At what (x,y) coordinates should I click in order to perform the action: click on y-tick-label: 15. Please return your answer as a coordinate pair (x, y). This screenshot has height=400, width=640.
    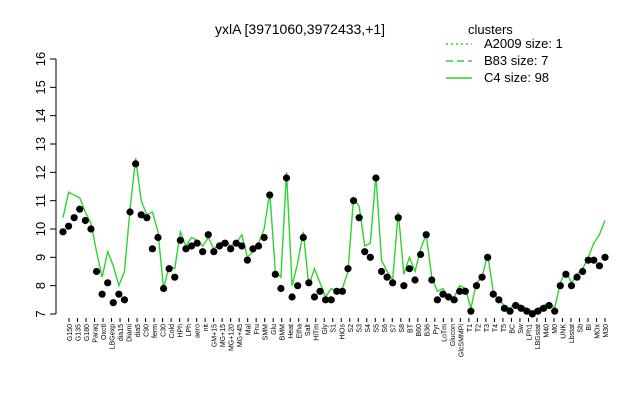
    Looking at the image, I should click on (40, 87).